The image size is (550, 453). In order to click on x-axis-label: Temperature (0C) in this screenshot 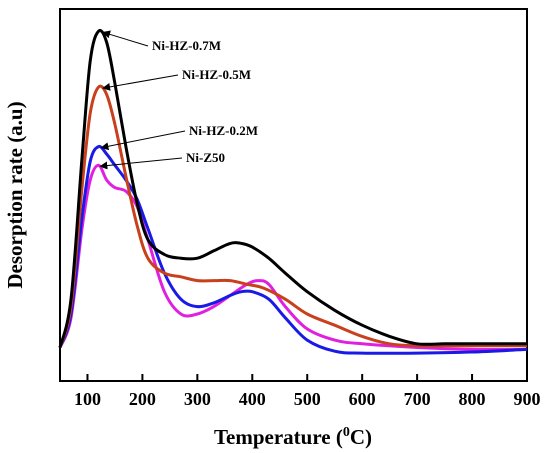, I will do `click(293, 437)`.